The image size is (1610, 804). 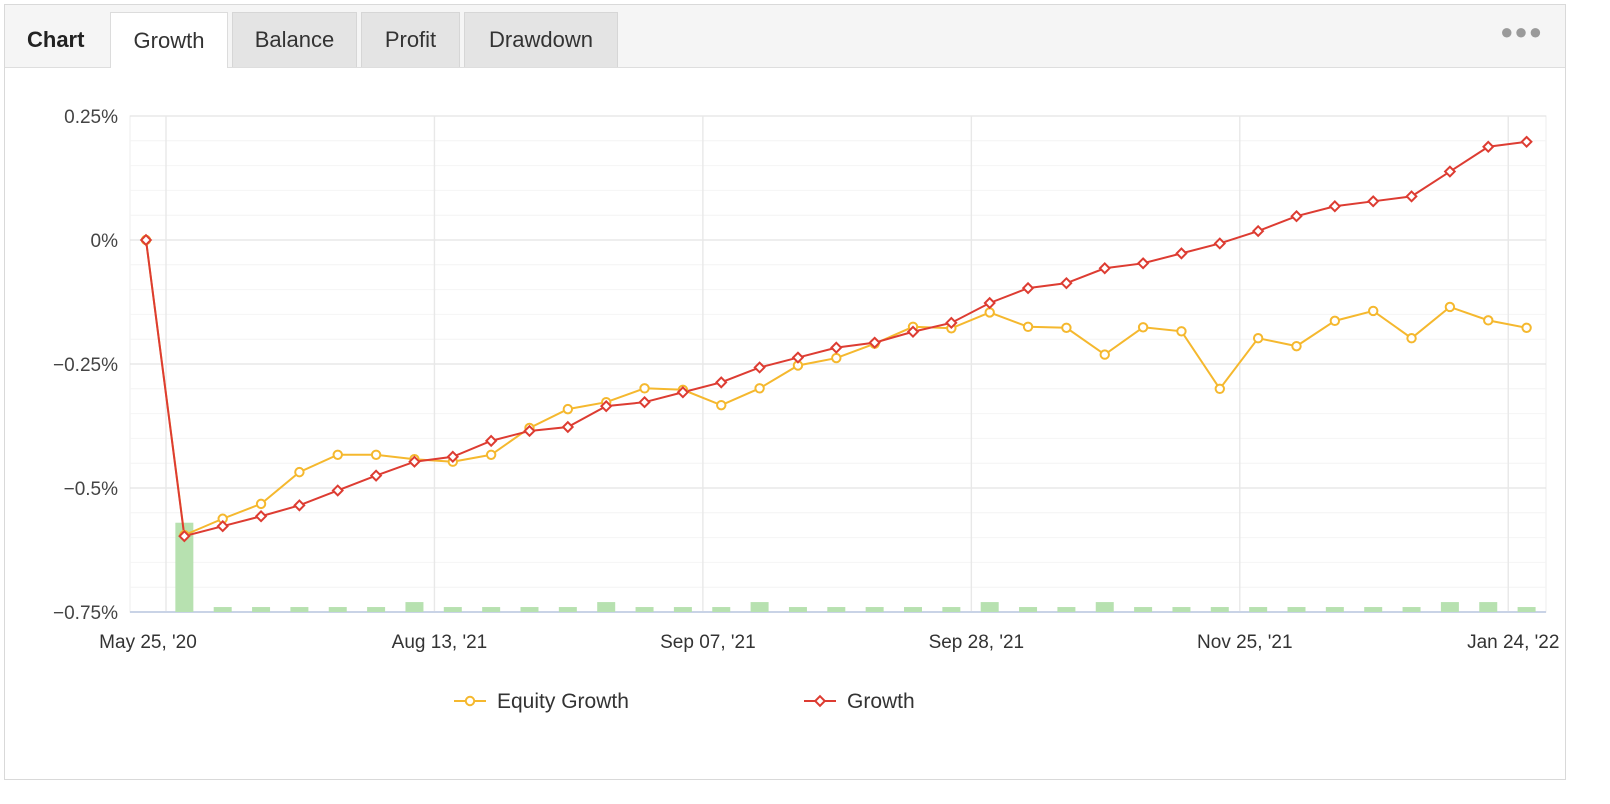 What do you see at coordinates (881, 701) in the screenshot?
I see `legend-label: Growth` at bounding box center [881, 701].